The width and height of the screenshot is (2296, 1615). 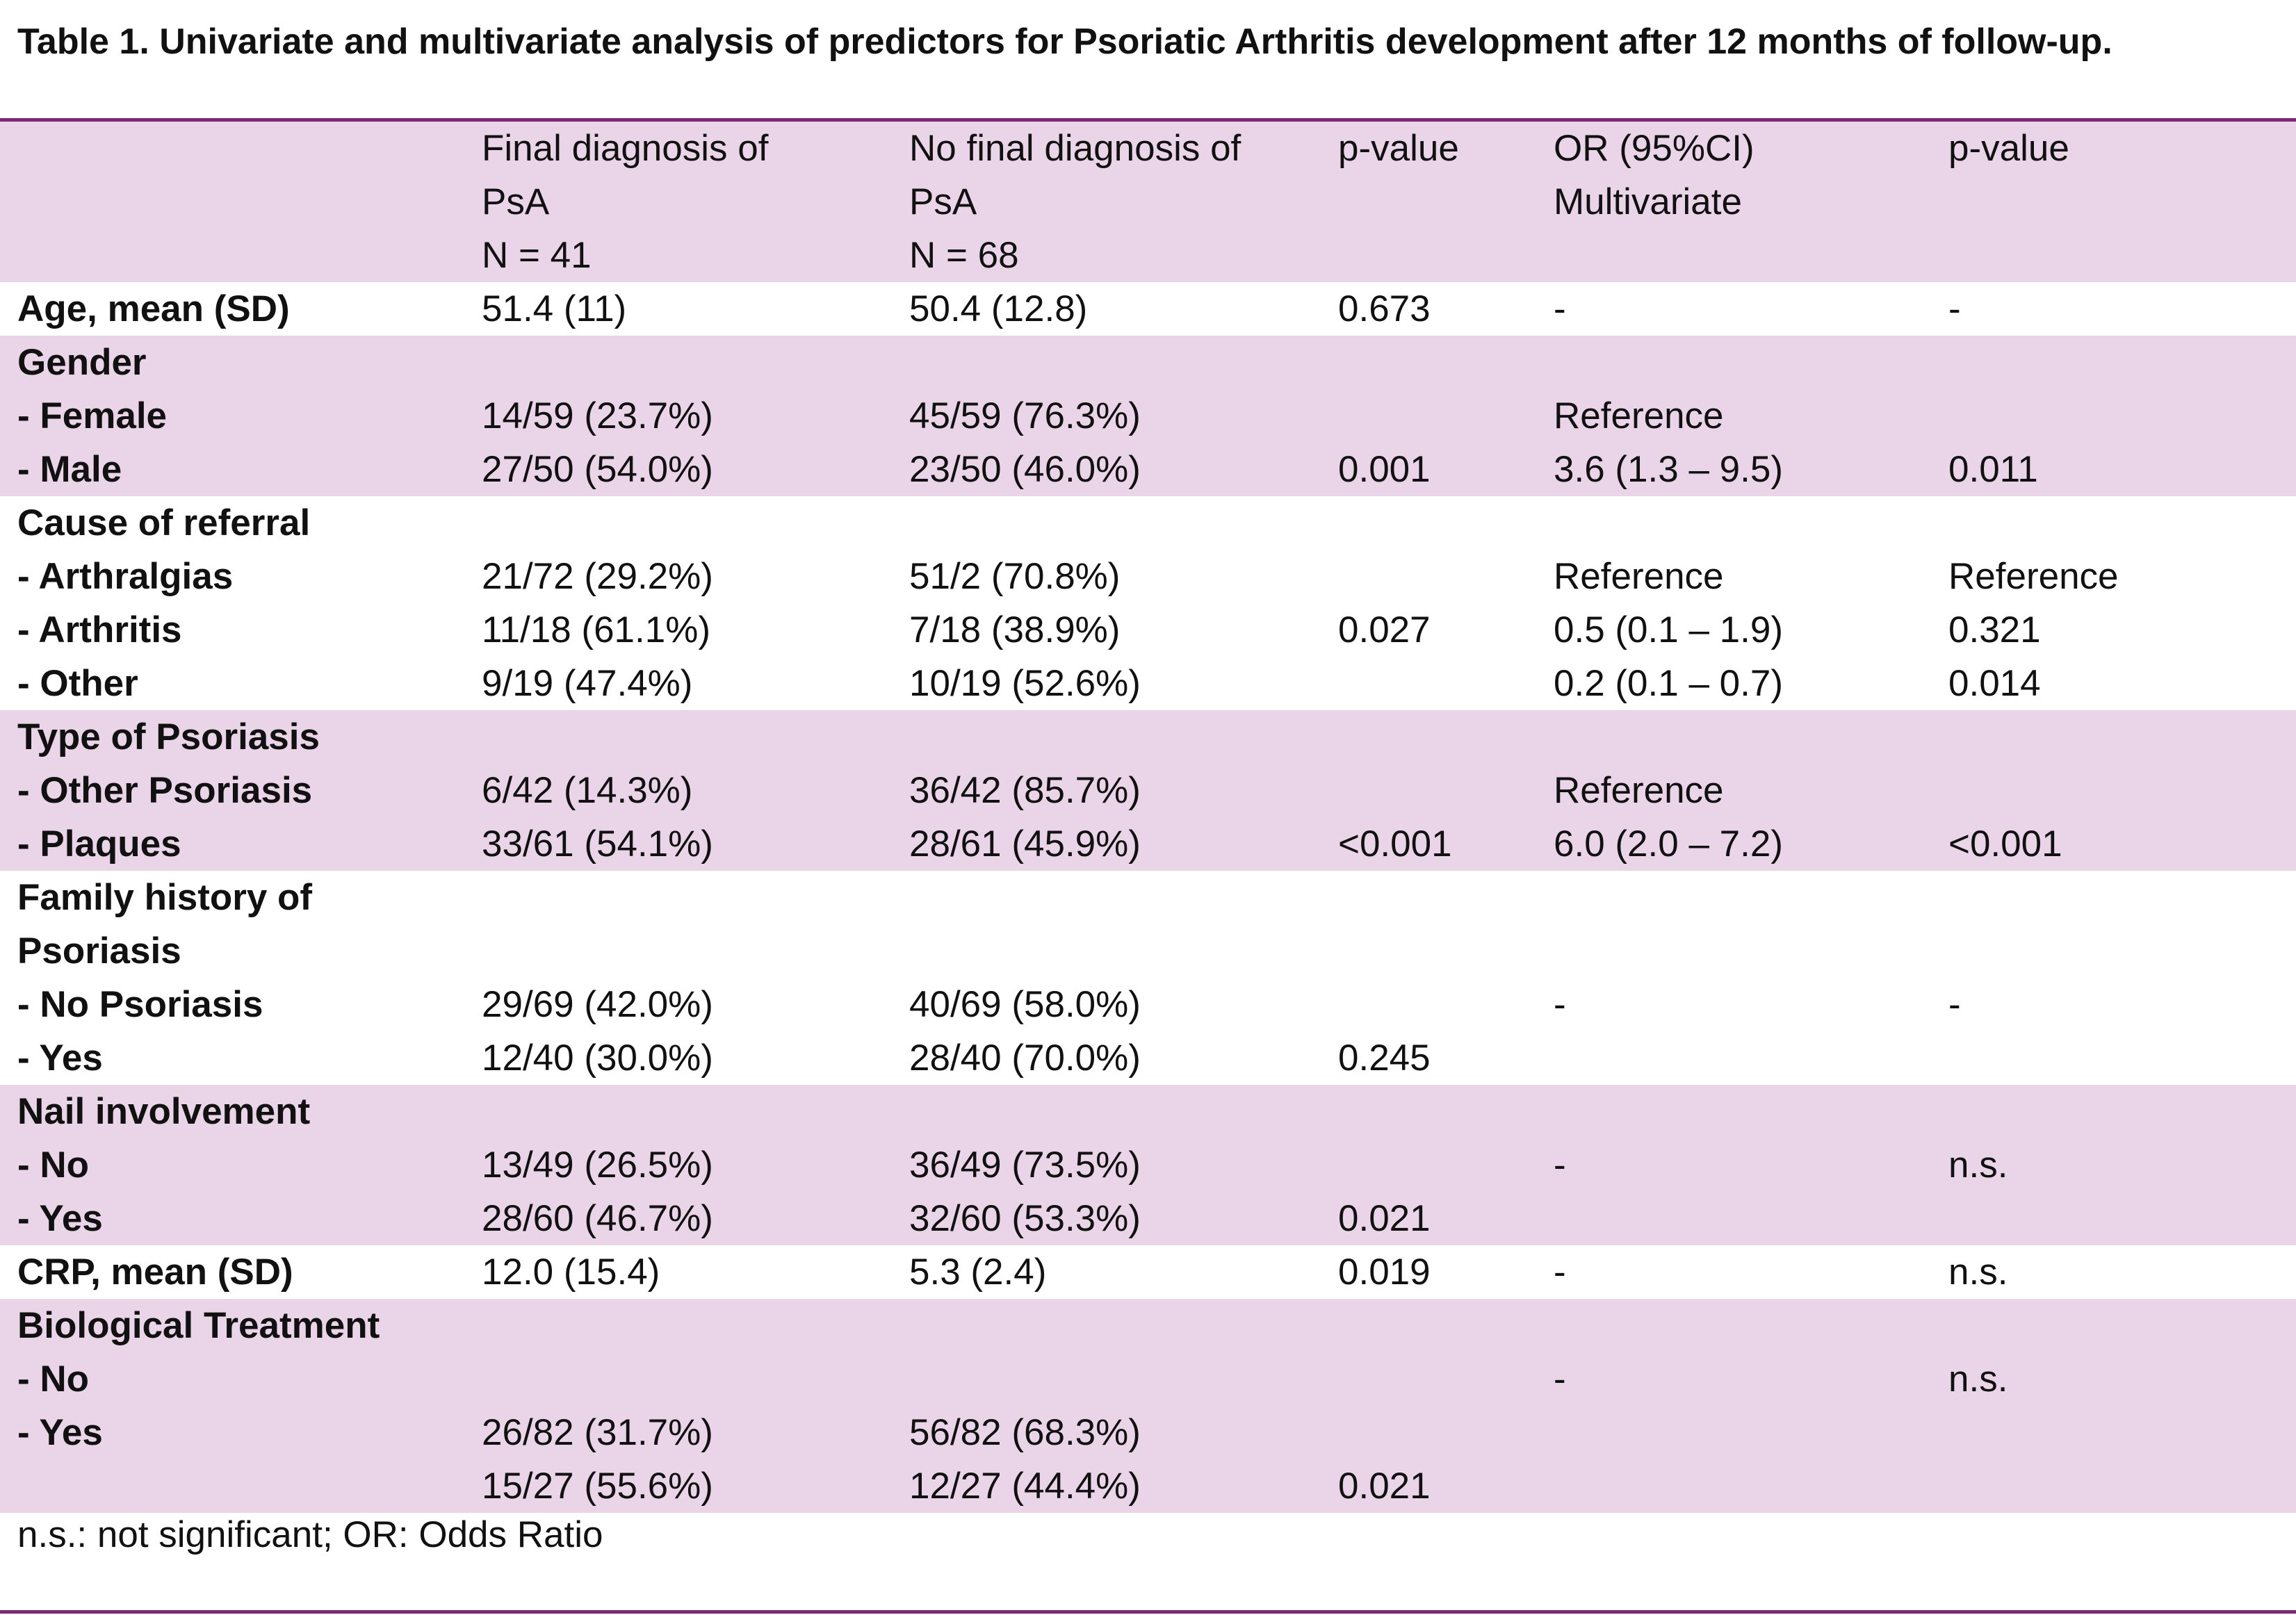 What do you see at coordinates (1107, 1432) in the screenshot?
I see `no-final-diagnosis-cell: 56/82 (68.3%)` at bounding box center [1107, 1432].